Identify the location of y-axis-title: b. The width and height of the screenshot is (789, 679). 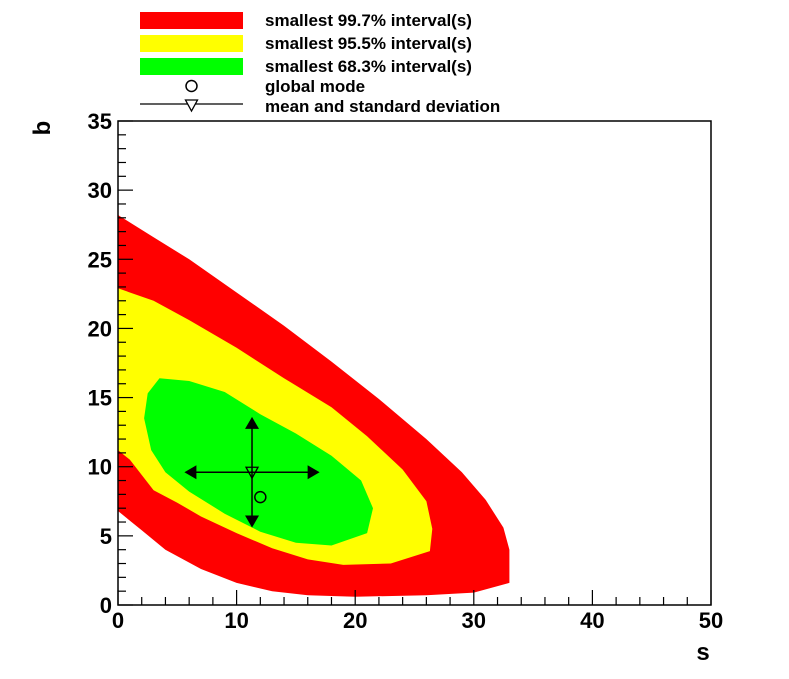
(42, 128).